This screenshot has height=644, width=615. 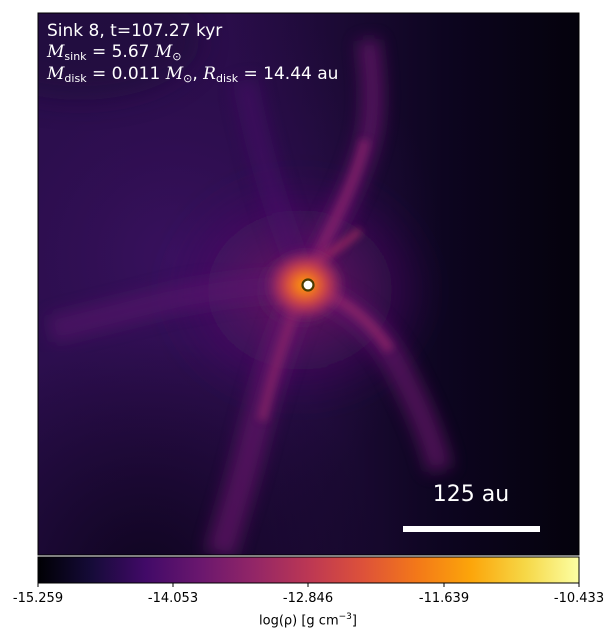 What do you see at coordinates (579, 598) in the screenshot?
I see `colorbar-tick-label: -10.433` at bounding box center [579, 598].